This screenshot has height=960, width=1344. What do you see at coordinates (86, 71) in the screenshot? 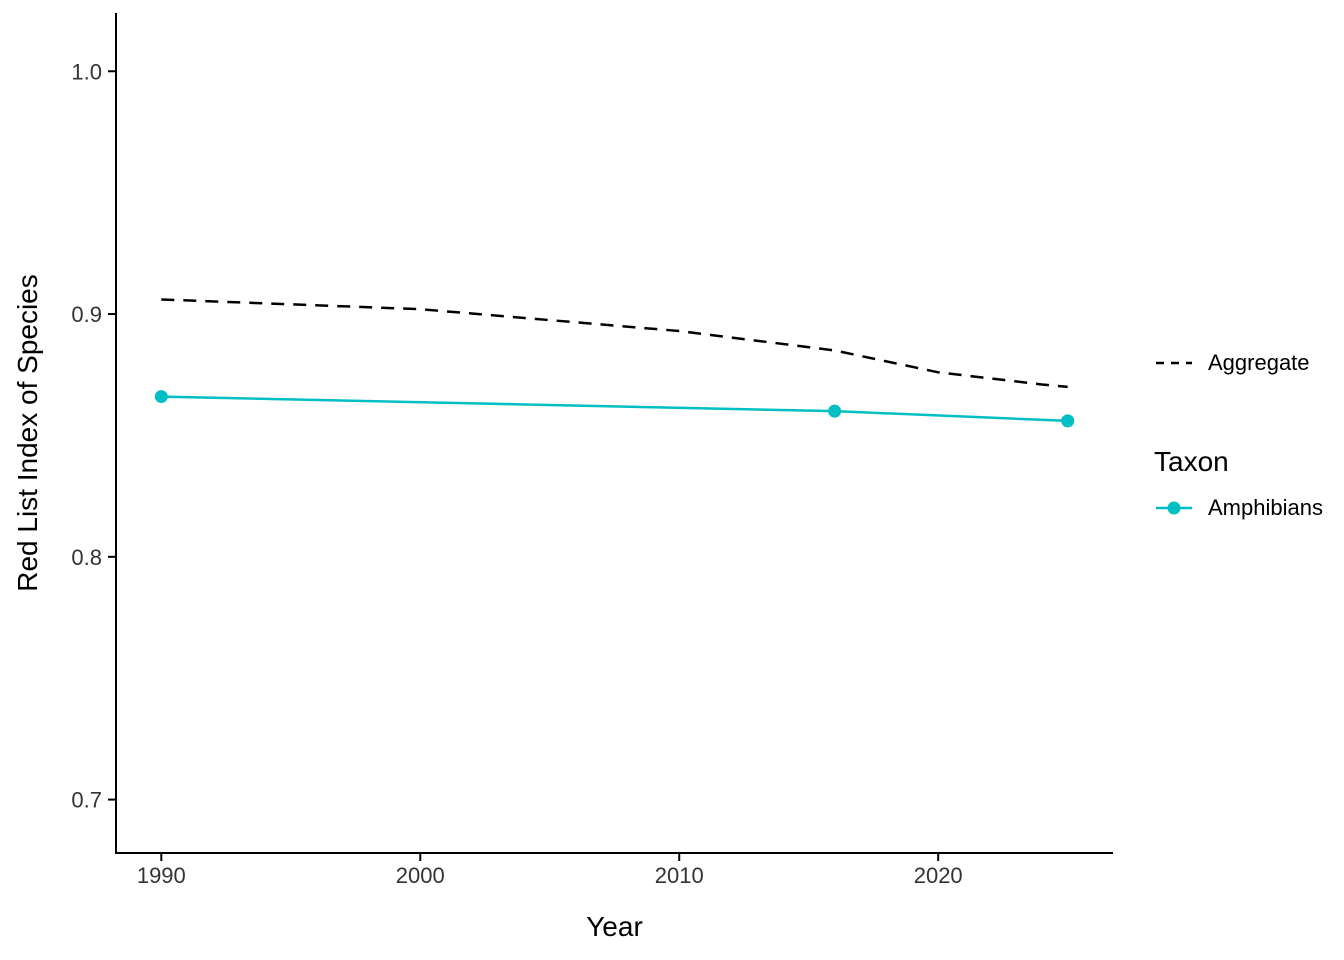
I see `y-tick-label: 1.0` at bounding box center [86, 71].